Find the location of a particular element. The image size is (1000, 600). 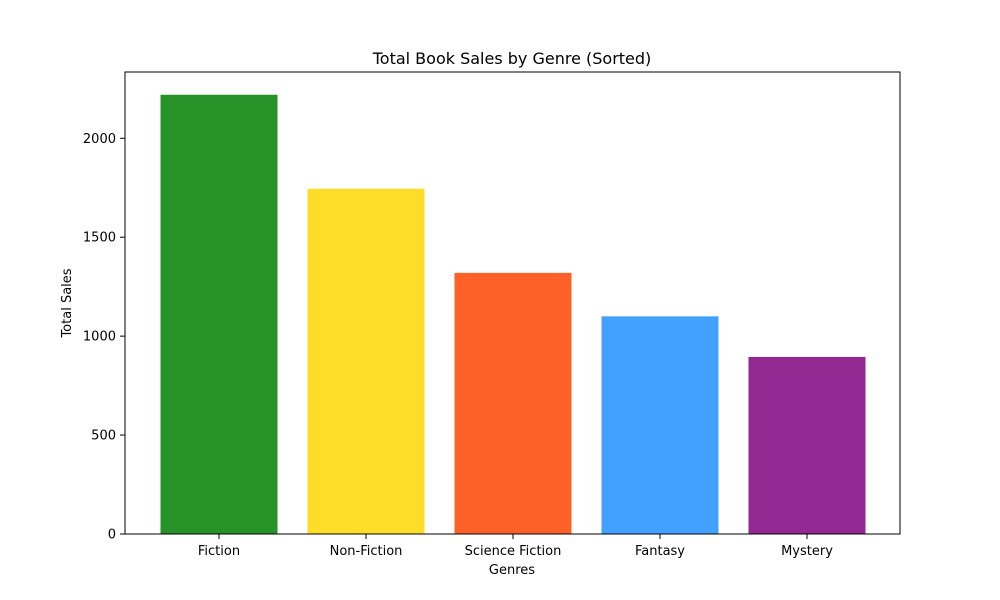

x-tick-label: Fiction is located at coordinates (219, 551).